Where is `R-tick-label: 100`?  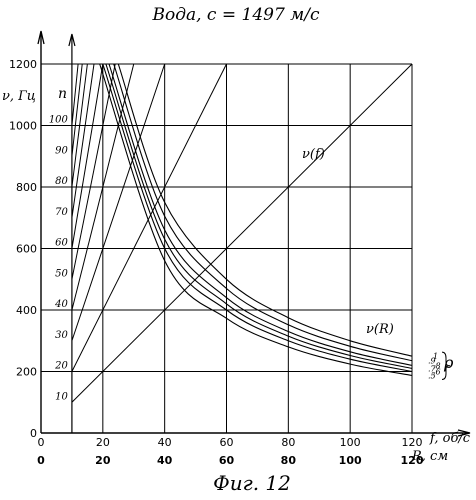 R-tick-label: 100 is located at coordinates (350, 460).